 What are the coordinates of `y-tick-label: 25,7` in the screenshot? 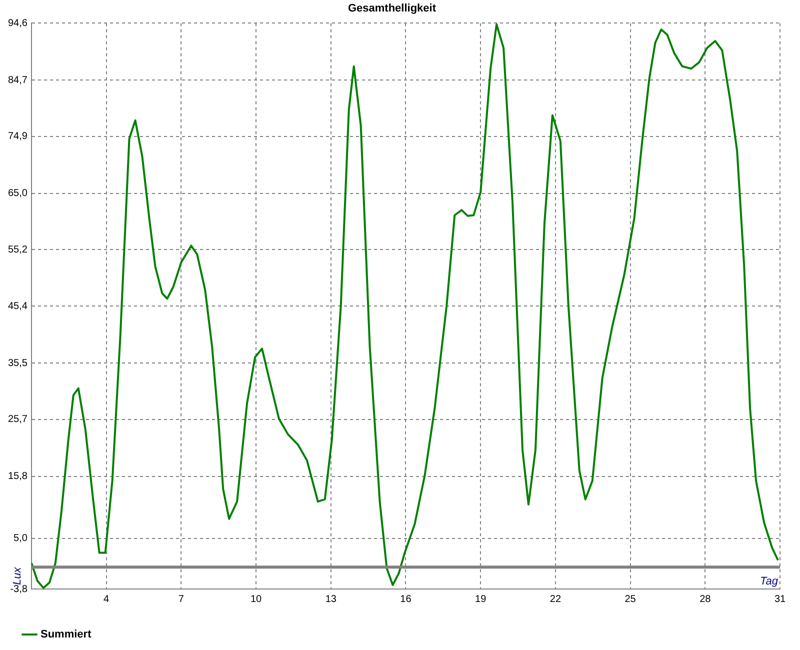 It's located at (18, 420).